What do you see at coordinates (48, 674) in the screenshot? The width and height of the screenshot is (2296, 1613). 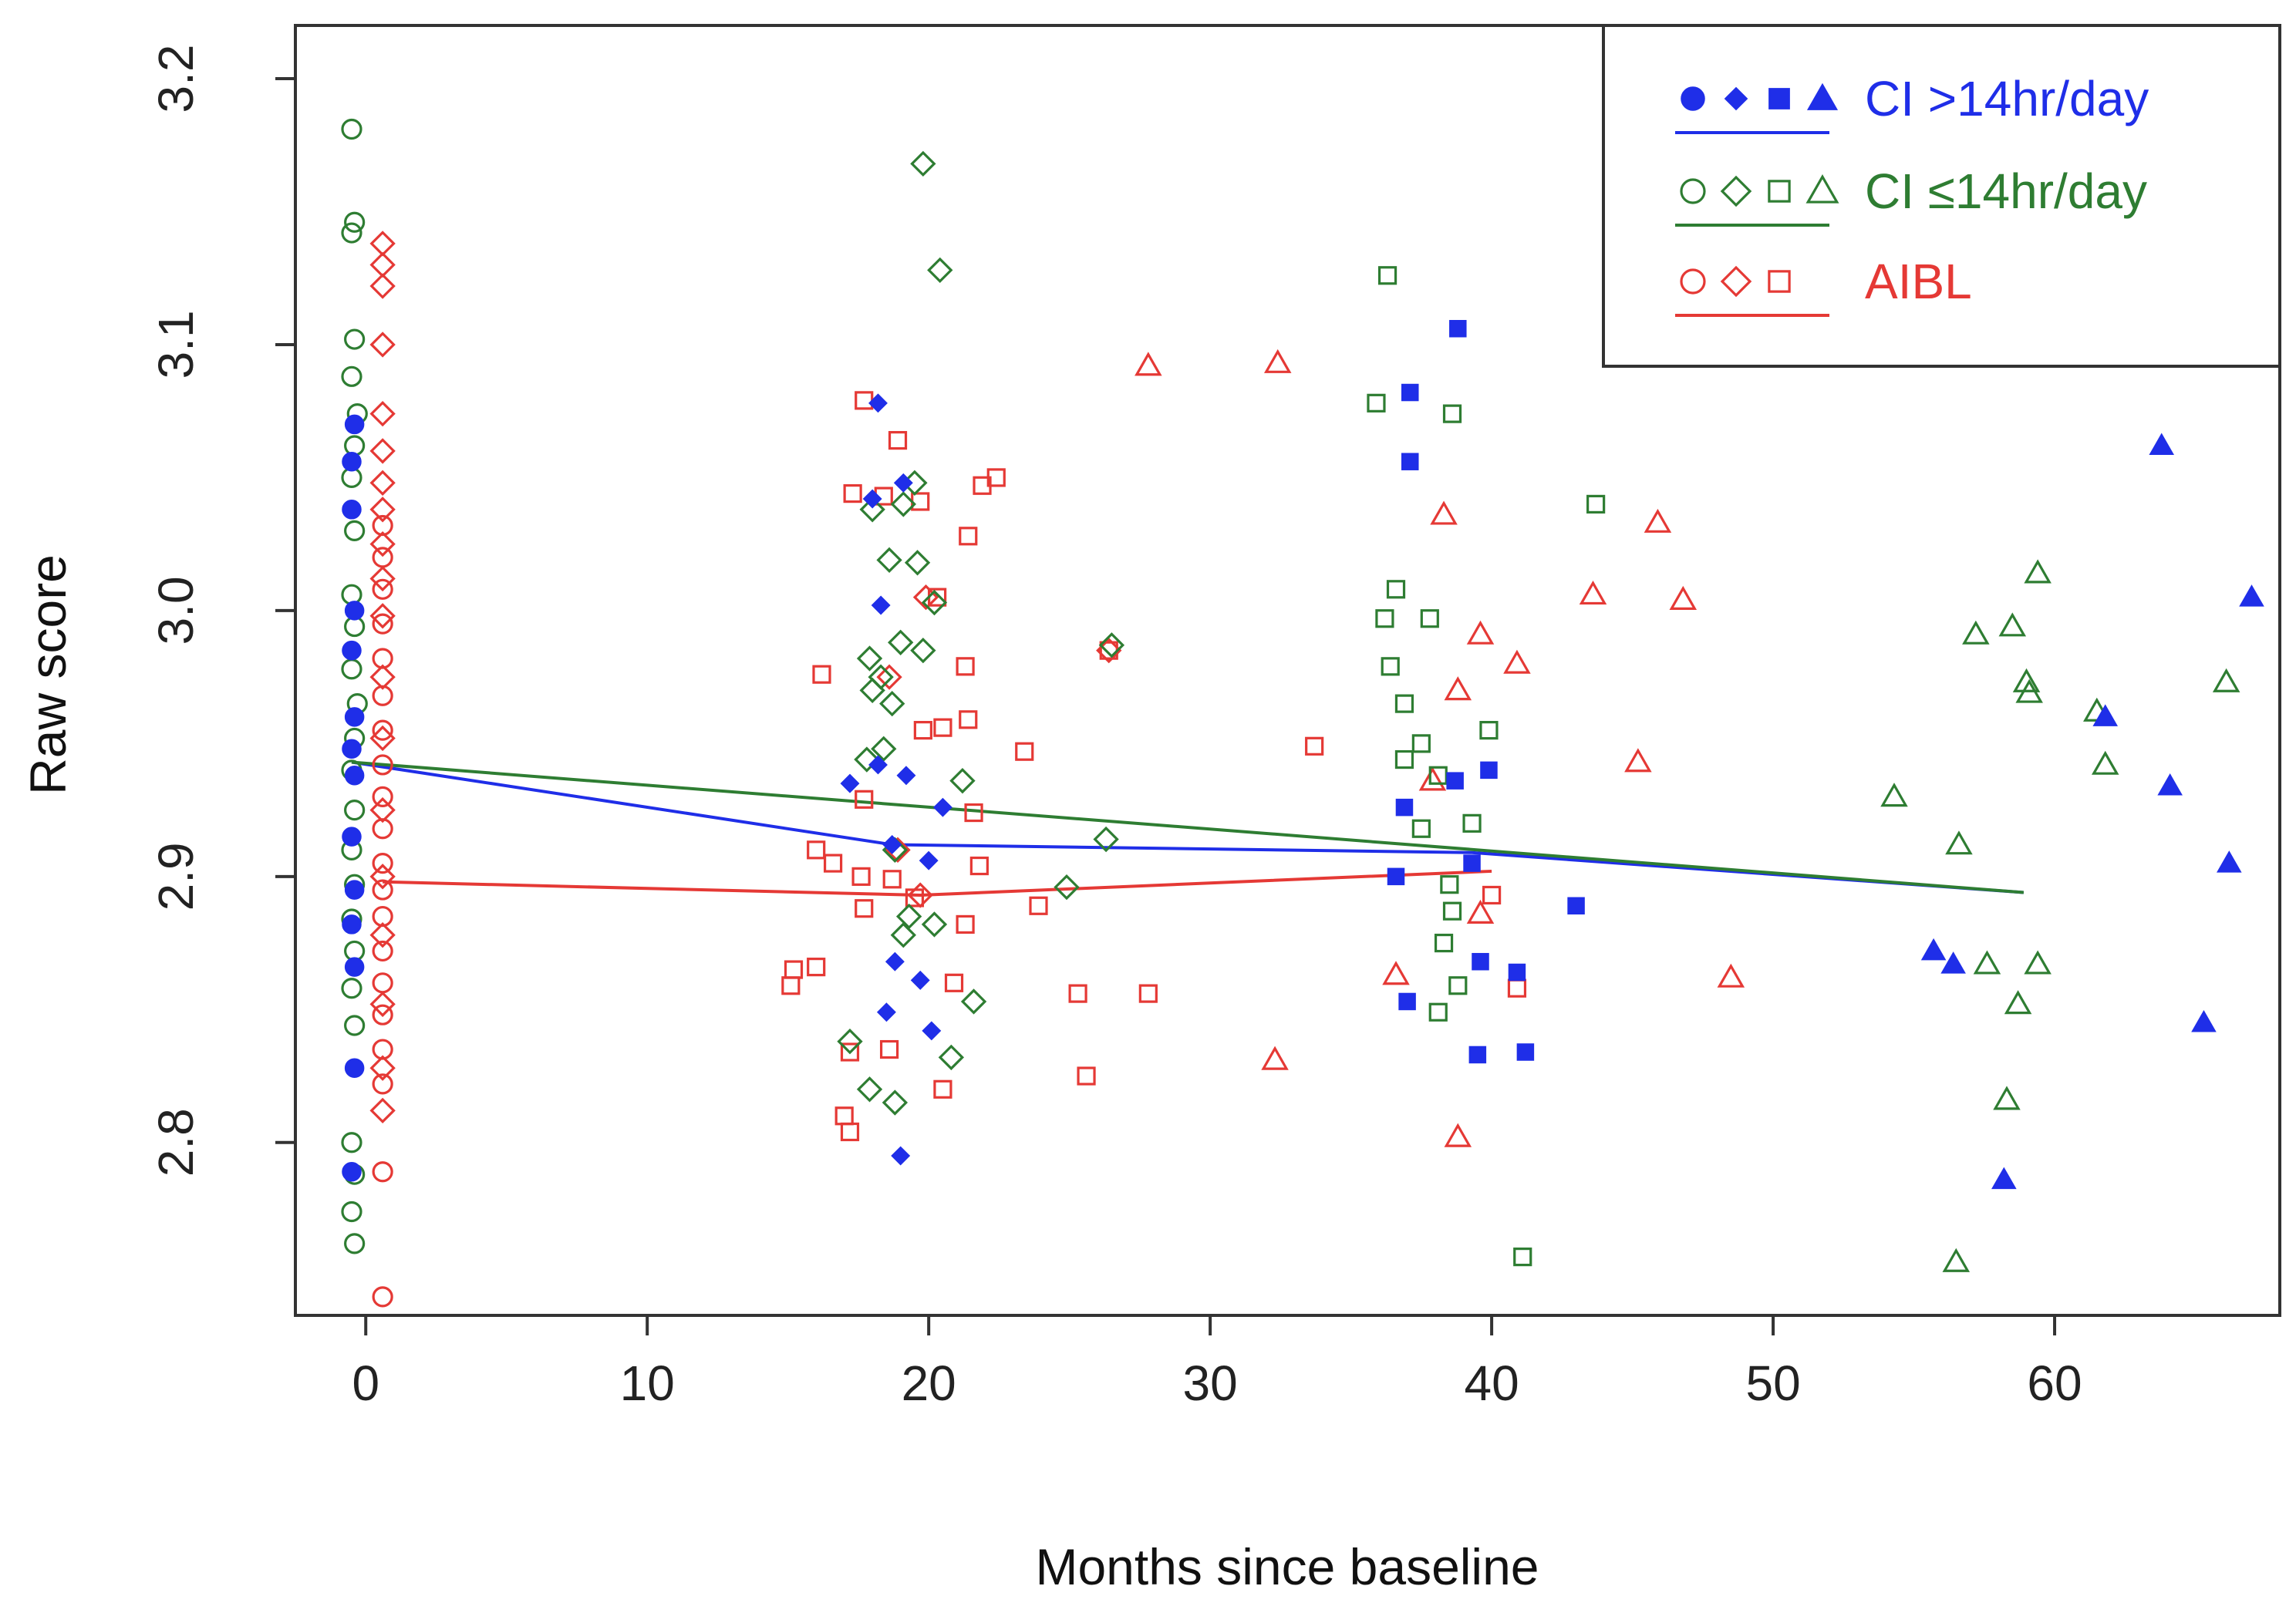 I see `y-axis-title: Raw score` at bounding box center [48, 674].